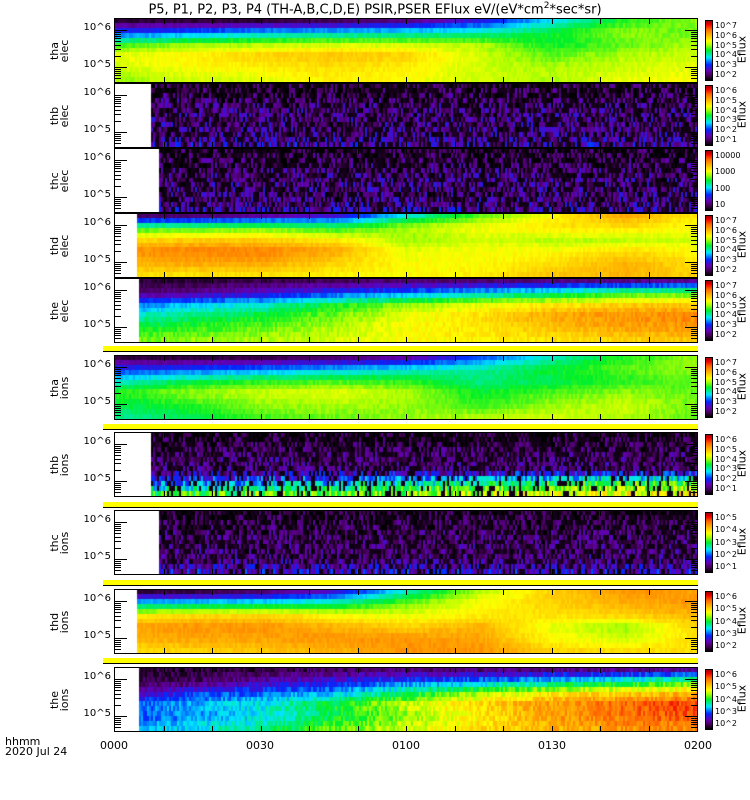 The height and width of the screenshot is (800, 750). What do you see at coordinates (36, 751) in the screenshot?
I see `date-label: 2020 Jul 24` at bounding box center [36, 751].